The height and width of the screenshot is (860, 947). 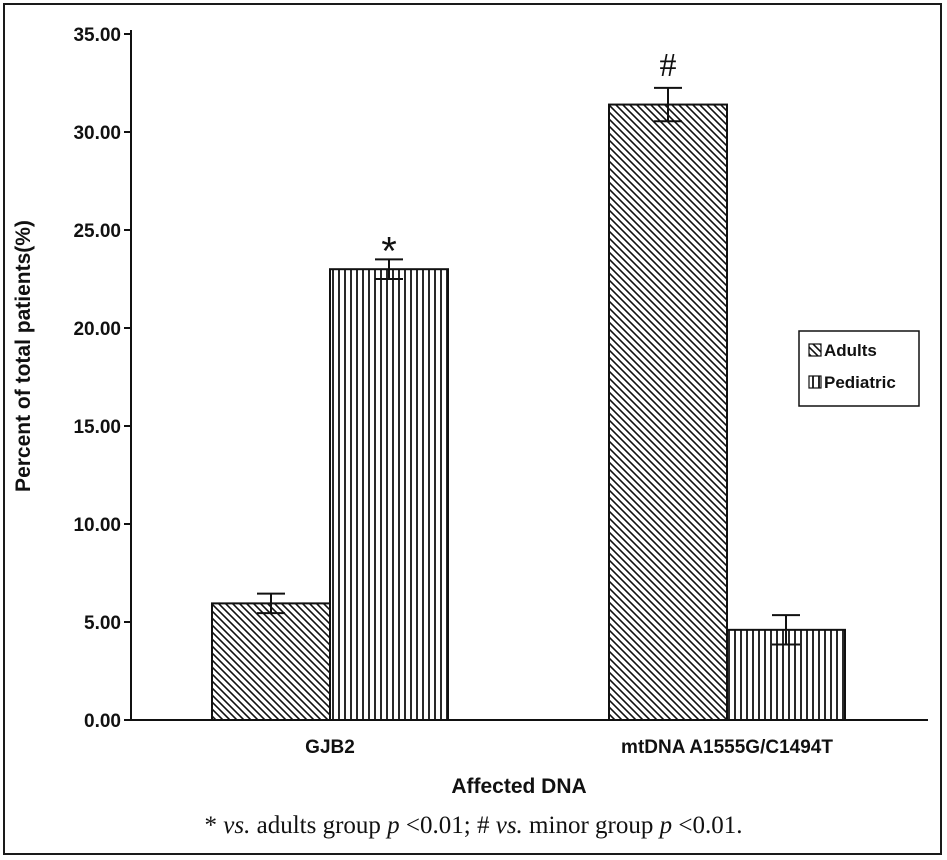 What do you see at coordinates (23, 356) in the screenshot?
I see `y-axis-title: Percent of total patients(%)` at bounding box center [23, 356].